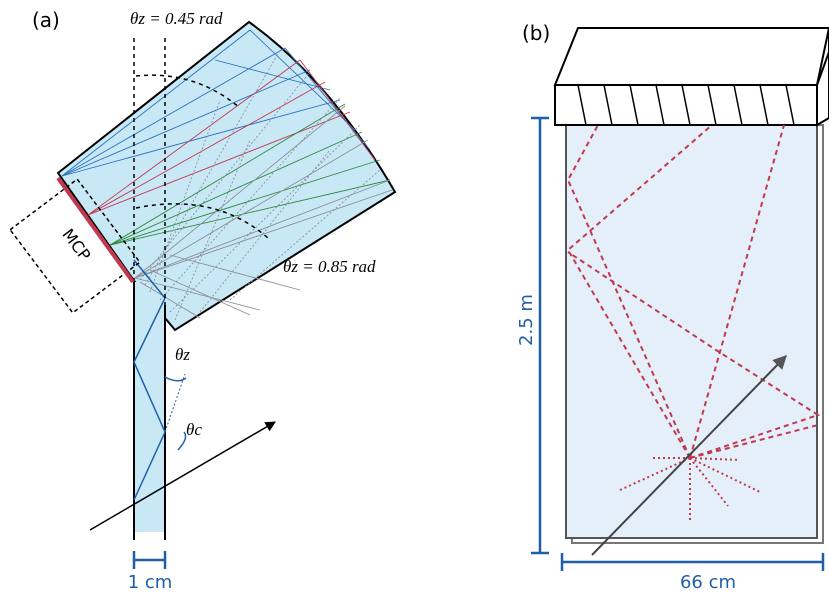 The height and width of the screenshot is (594, 829). What do you see at coordinates (175, 403) in the screenshot?
I see `normal-line` at bounding box center [175, 403].